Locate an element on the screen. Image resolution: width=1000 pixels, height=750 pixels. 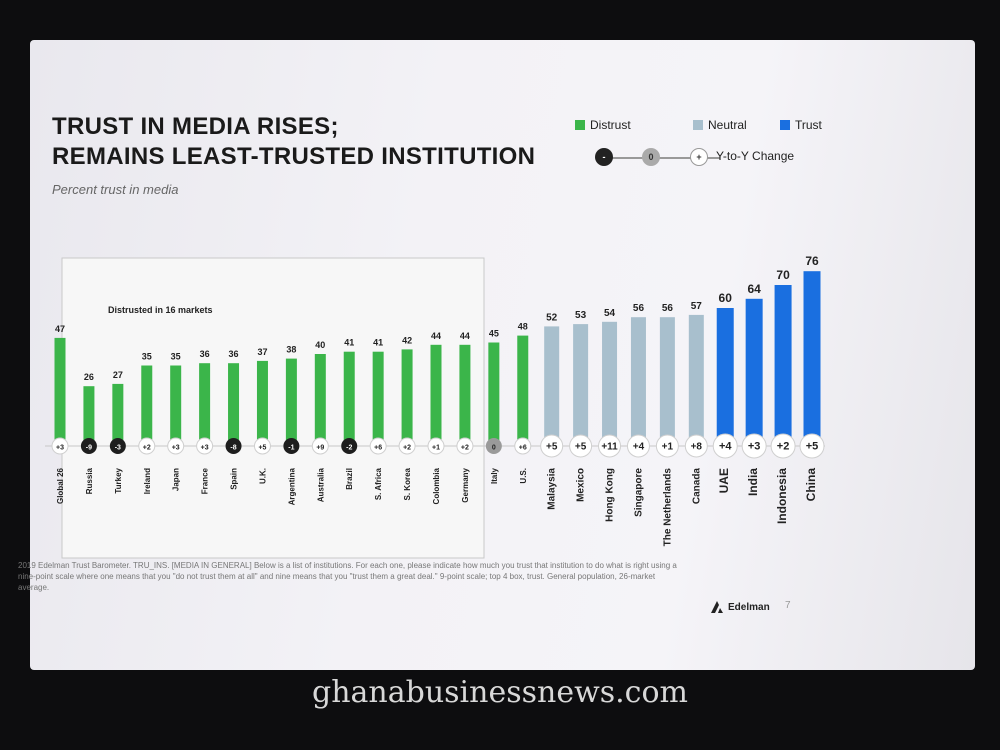
change-label-18: +5 is located at coordinates (581, 447).